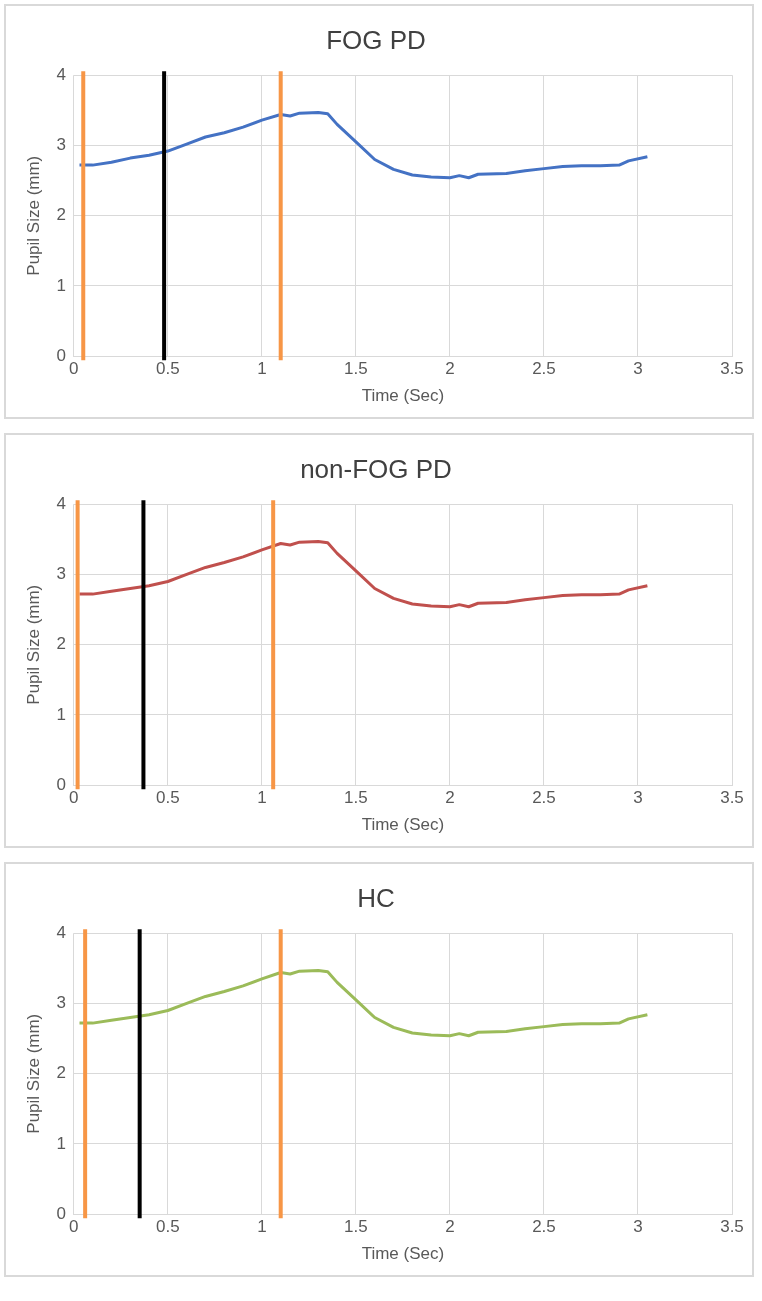  I want to click on chart-title: HC, so click(376, 897).